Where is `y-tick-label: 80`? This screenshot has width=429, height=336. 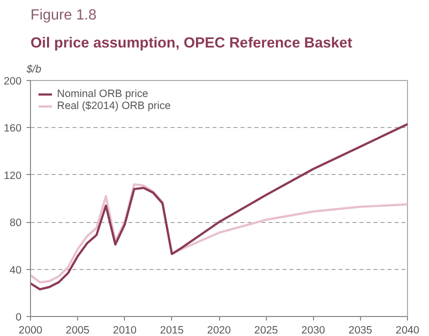 y-tick-label: 80 is located at coordinates (16, 223).